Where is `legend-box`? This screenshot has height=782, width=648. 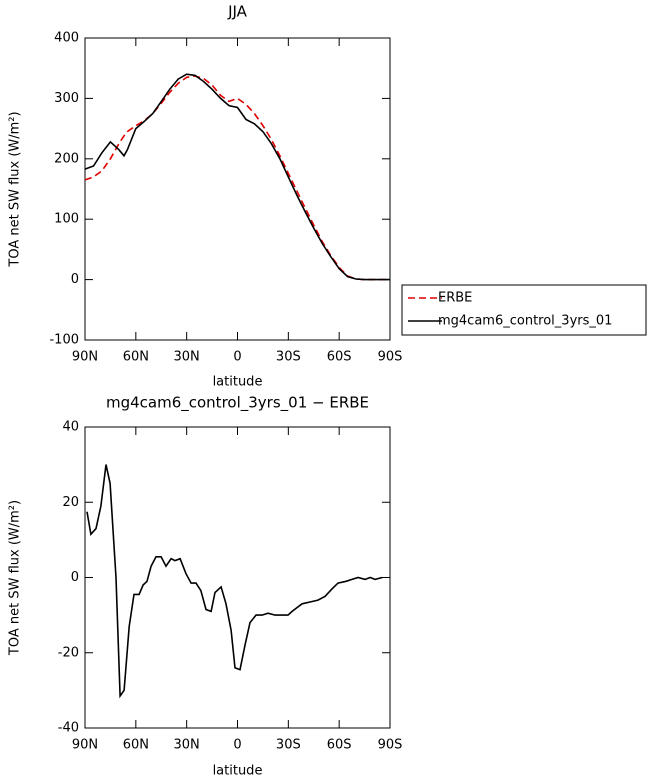 legend-box is located at coordinates (524, 310).